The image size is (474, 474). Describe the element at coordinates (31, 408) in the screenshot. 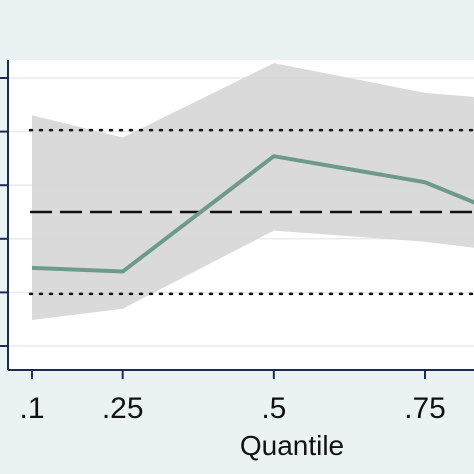

I see `x-tick-label-0: .1` at that location.